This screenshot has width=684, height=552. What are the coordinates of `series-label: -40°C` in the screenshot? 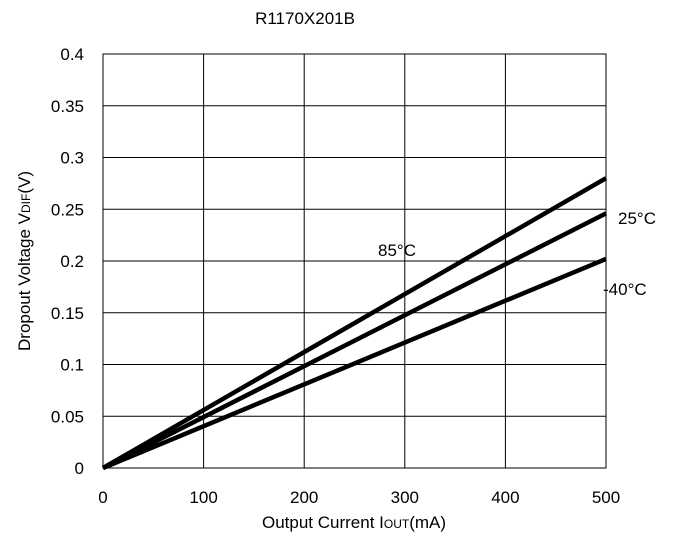 It's located at (625, 289).